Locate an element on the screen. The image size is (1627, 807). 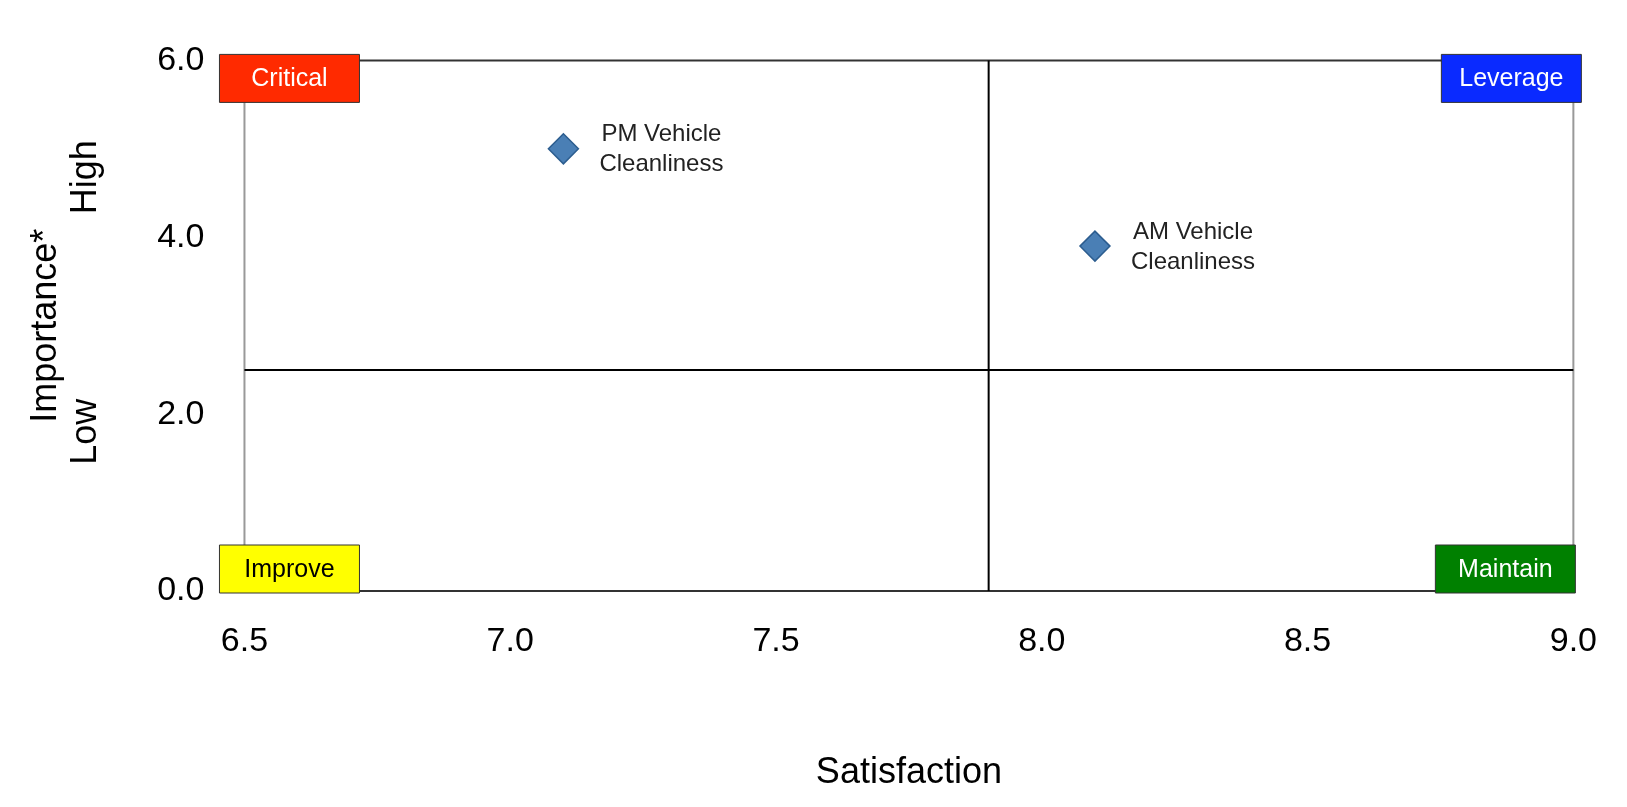
series-label: PM Vehicle Cleanliness is located at coordinates (661, 148).